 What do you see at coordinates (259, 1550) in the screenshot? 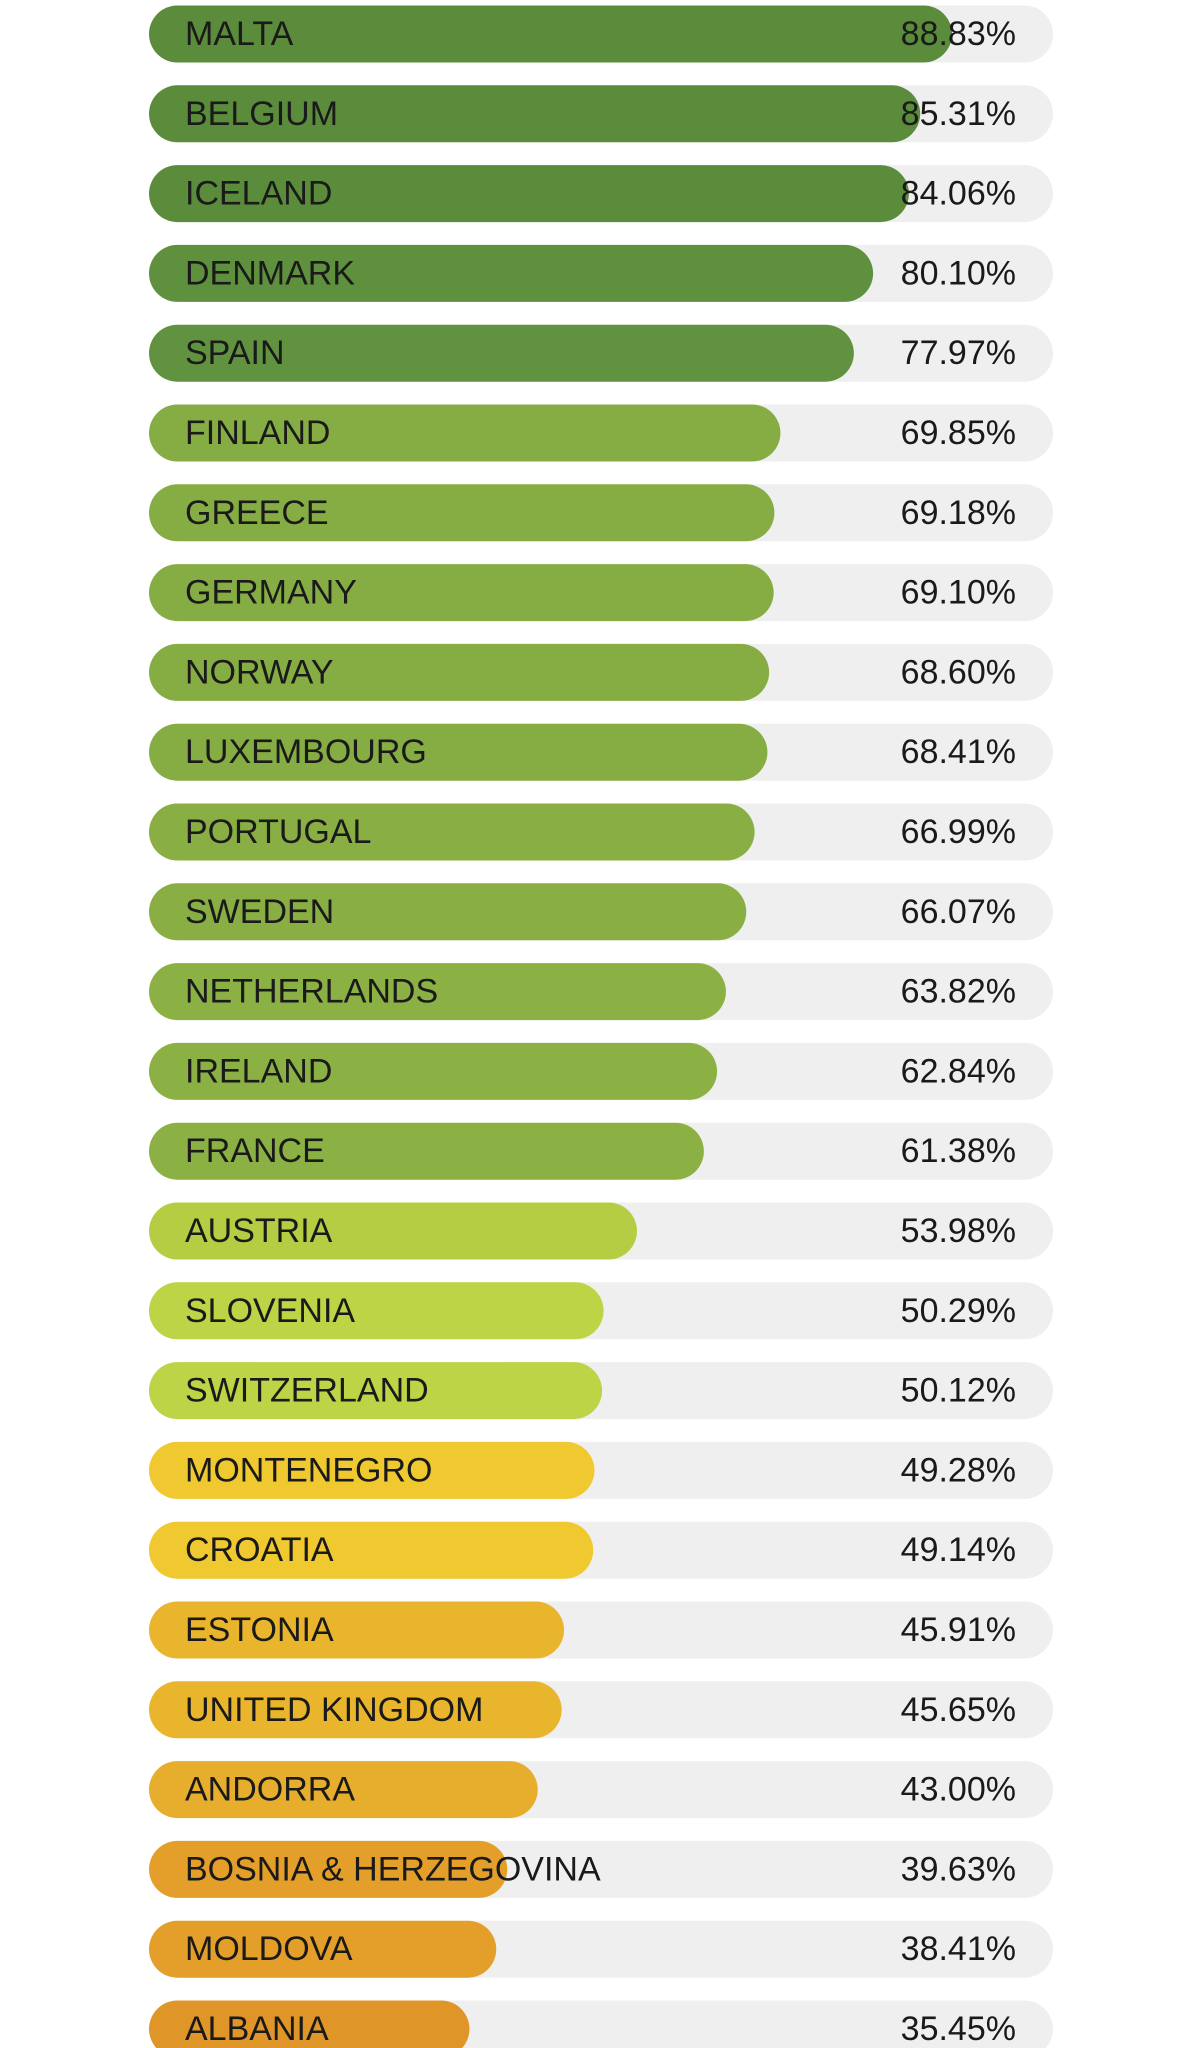
I see `category-label: CROATIA` at bounding box center [259, 1550].